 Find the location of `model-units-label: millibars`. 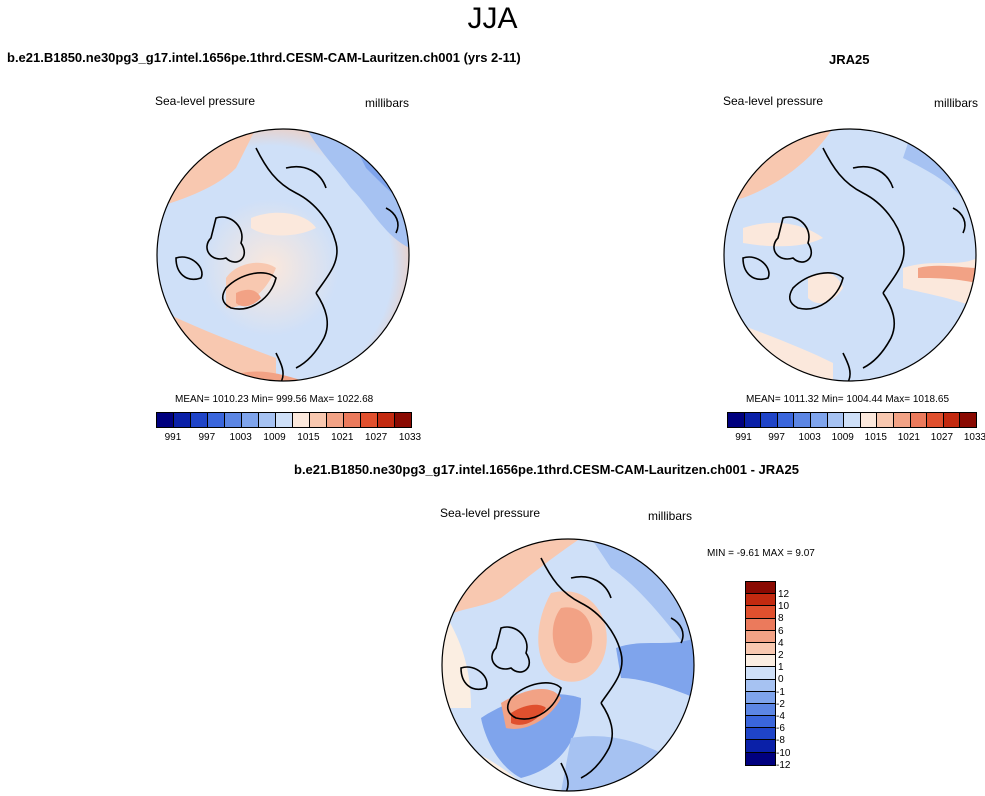

model-units-label: millibars is located at coordinates (387, 103).